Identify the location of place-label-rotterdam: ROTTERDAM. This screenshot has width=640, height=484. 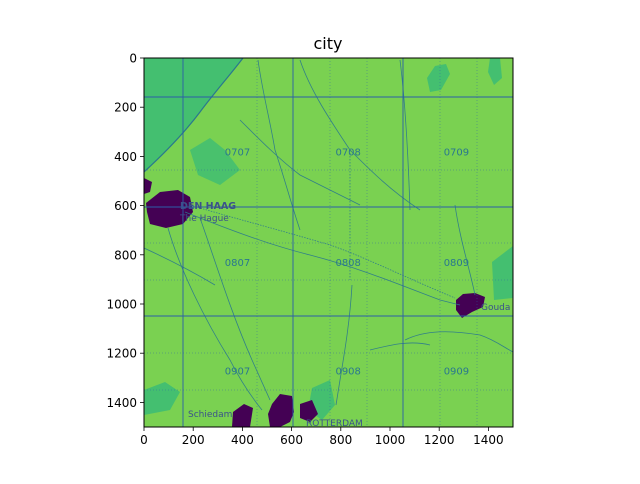
(334, 424).